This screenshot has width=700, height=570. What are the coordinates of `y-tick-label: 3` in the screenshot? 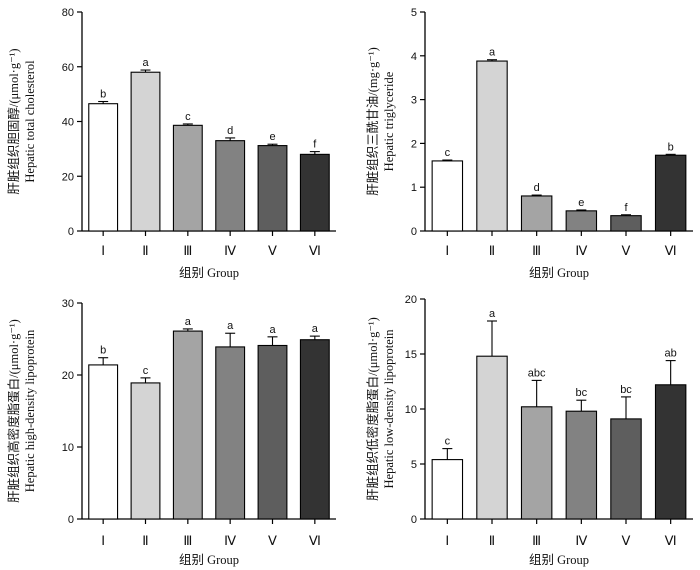 It's located at (414, 101).